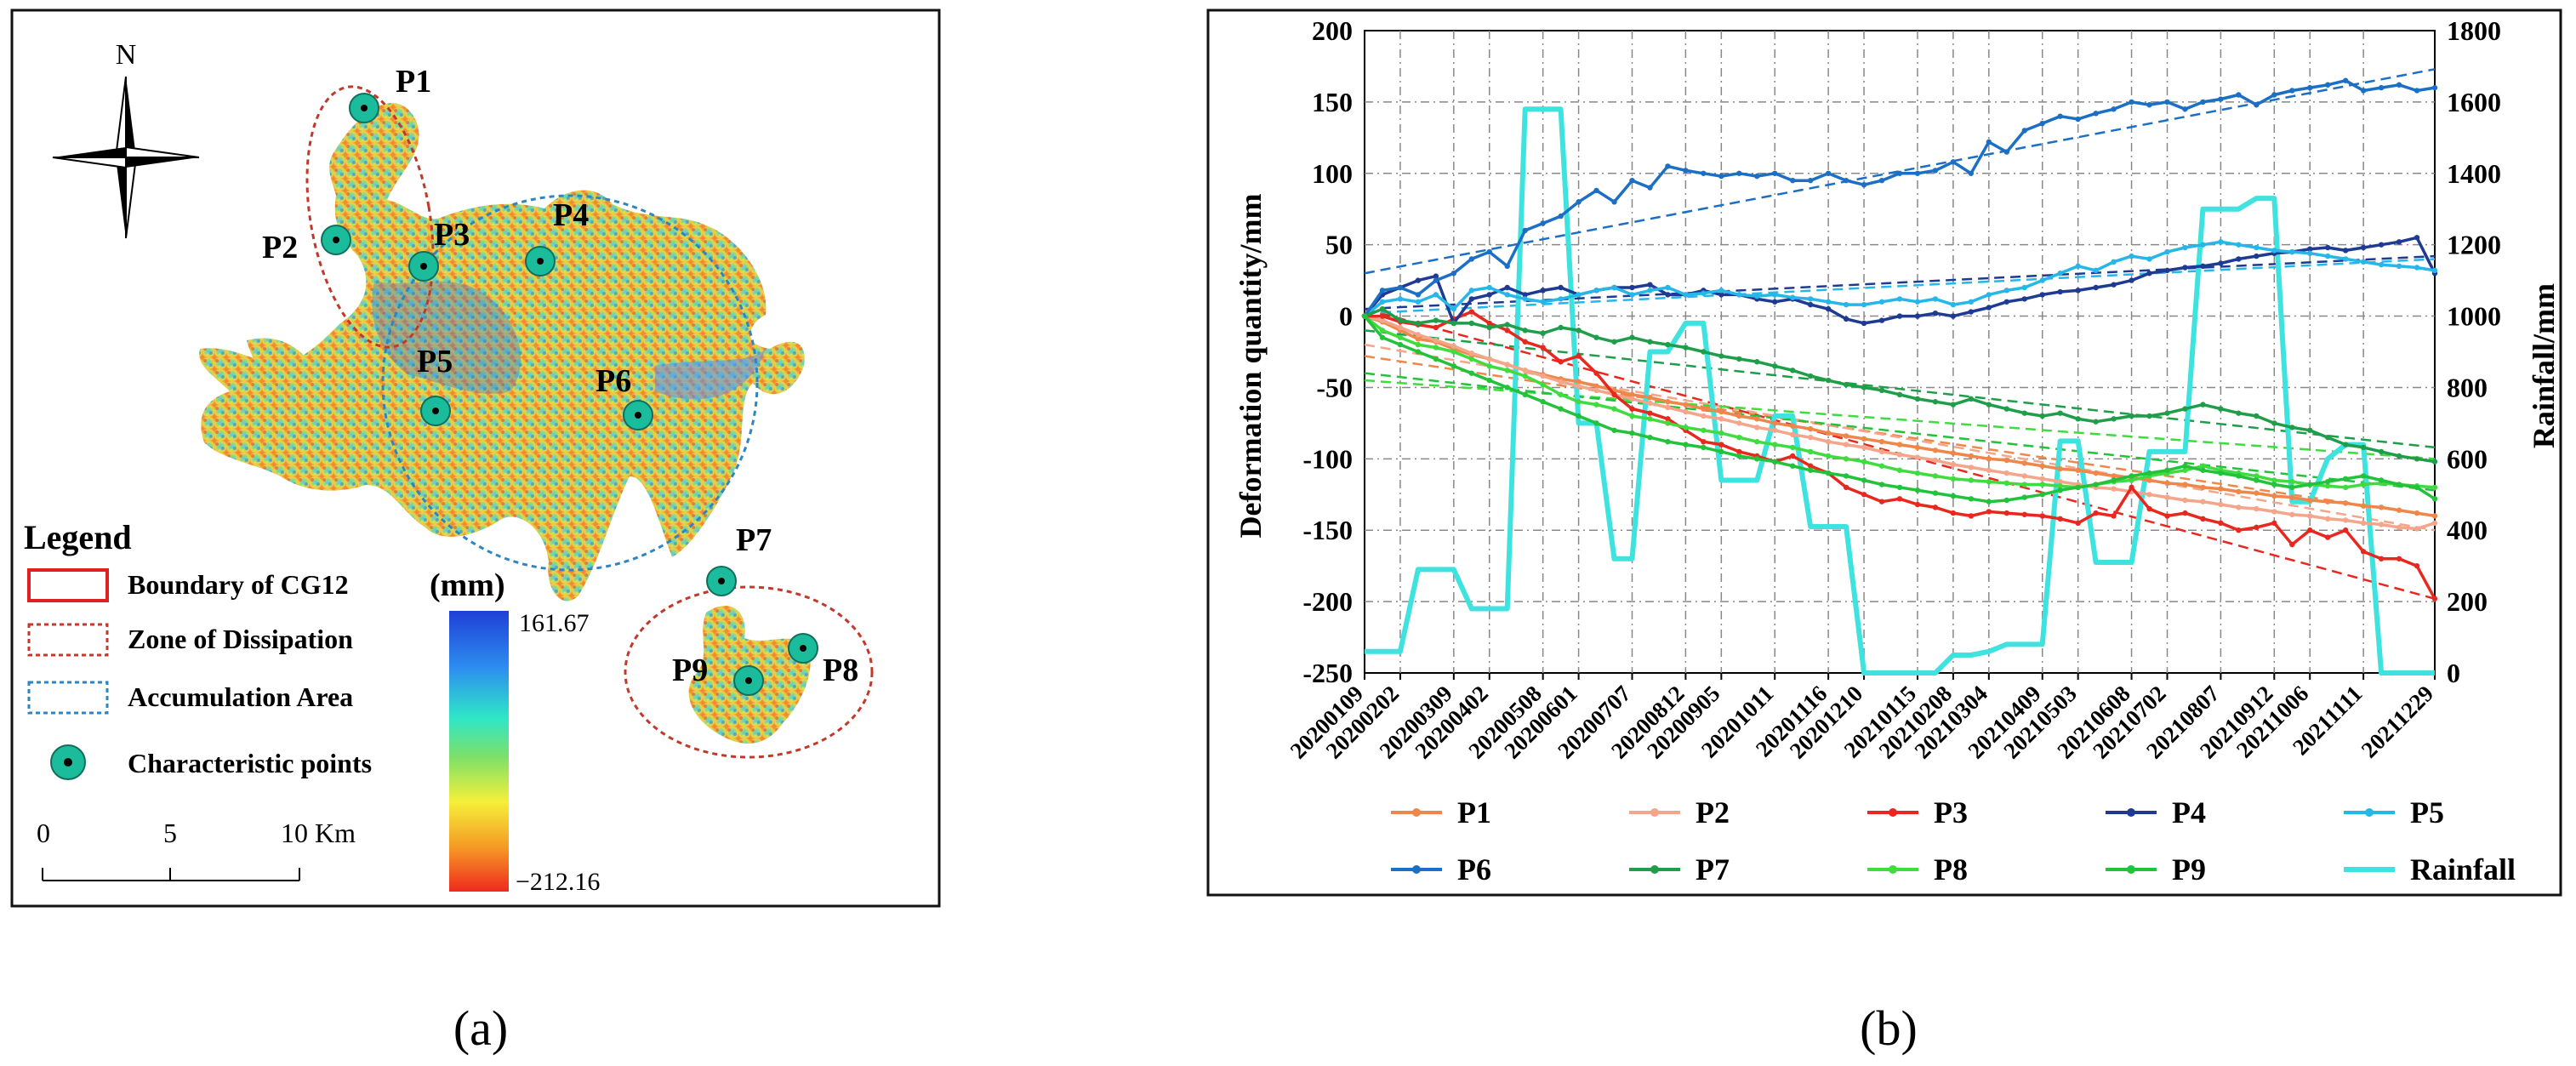 This screenshot has width=2576, height=1066. Describe the element at coordinates (1327, 458) in the screenshot. I see `y-tick-label: -100` at that location.